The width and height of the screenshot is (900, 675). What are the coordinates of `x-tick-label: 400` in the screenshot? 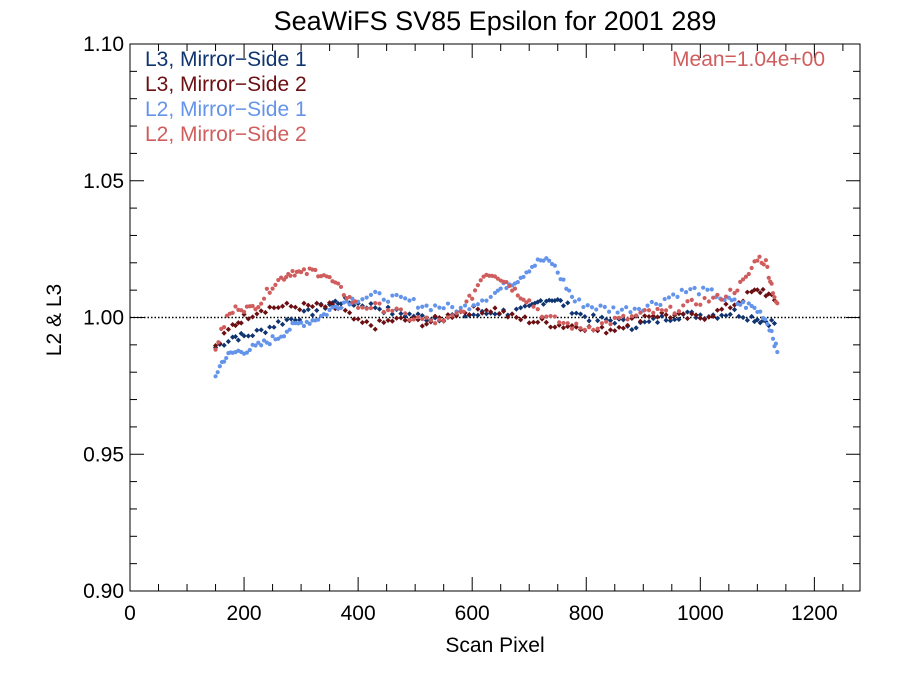 It's located at (358, 613).